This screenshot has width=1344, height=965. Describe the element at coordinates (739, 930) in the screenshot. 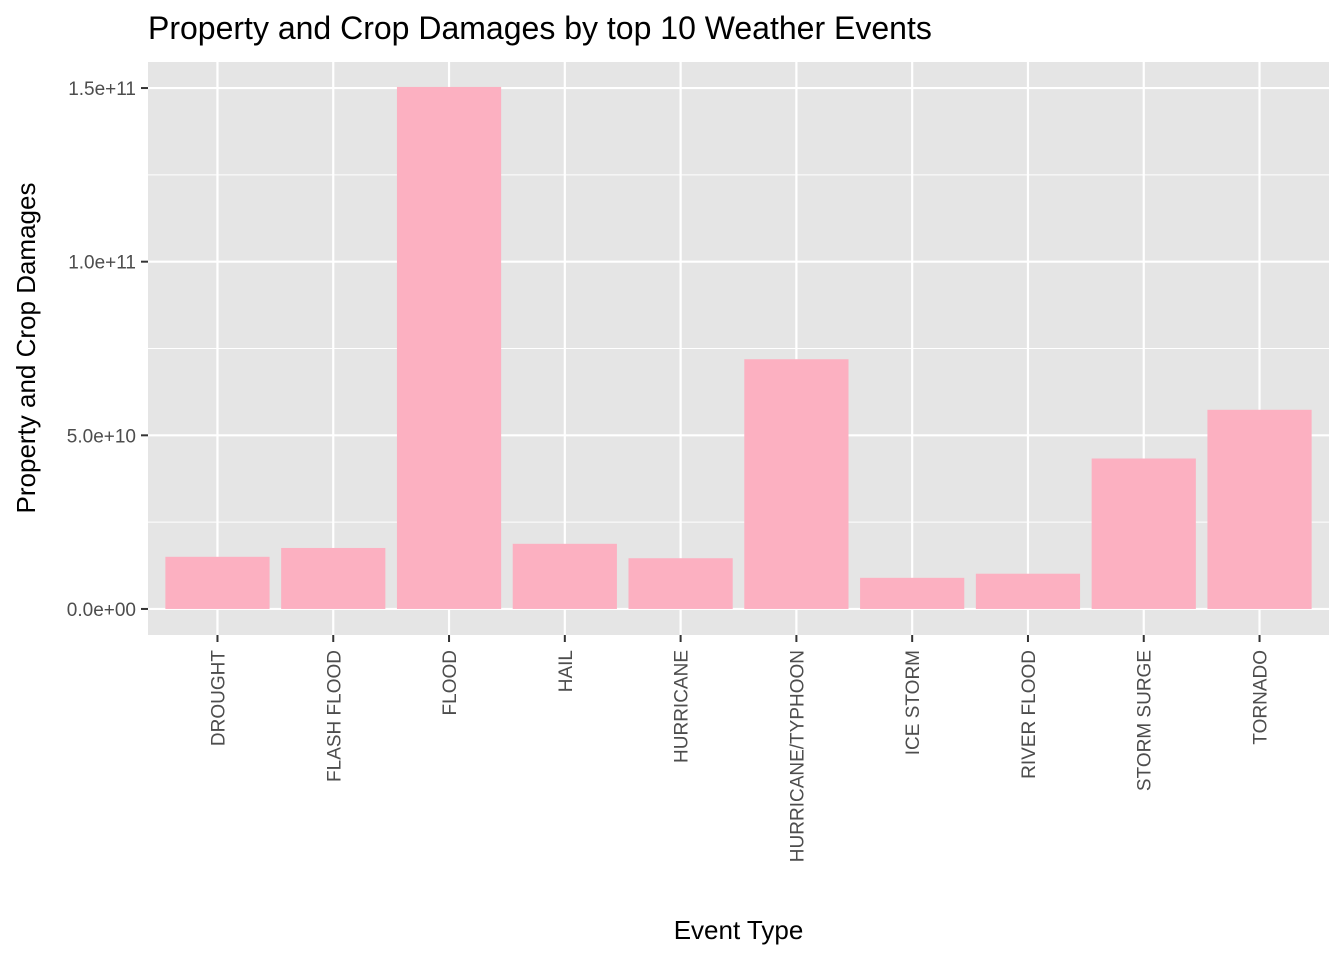

I see `x-axis-title: Event Type` at that location.